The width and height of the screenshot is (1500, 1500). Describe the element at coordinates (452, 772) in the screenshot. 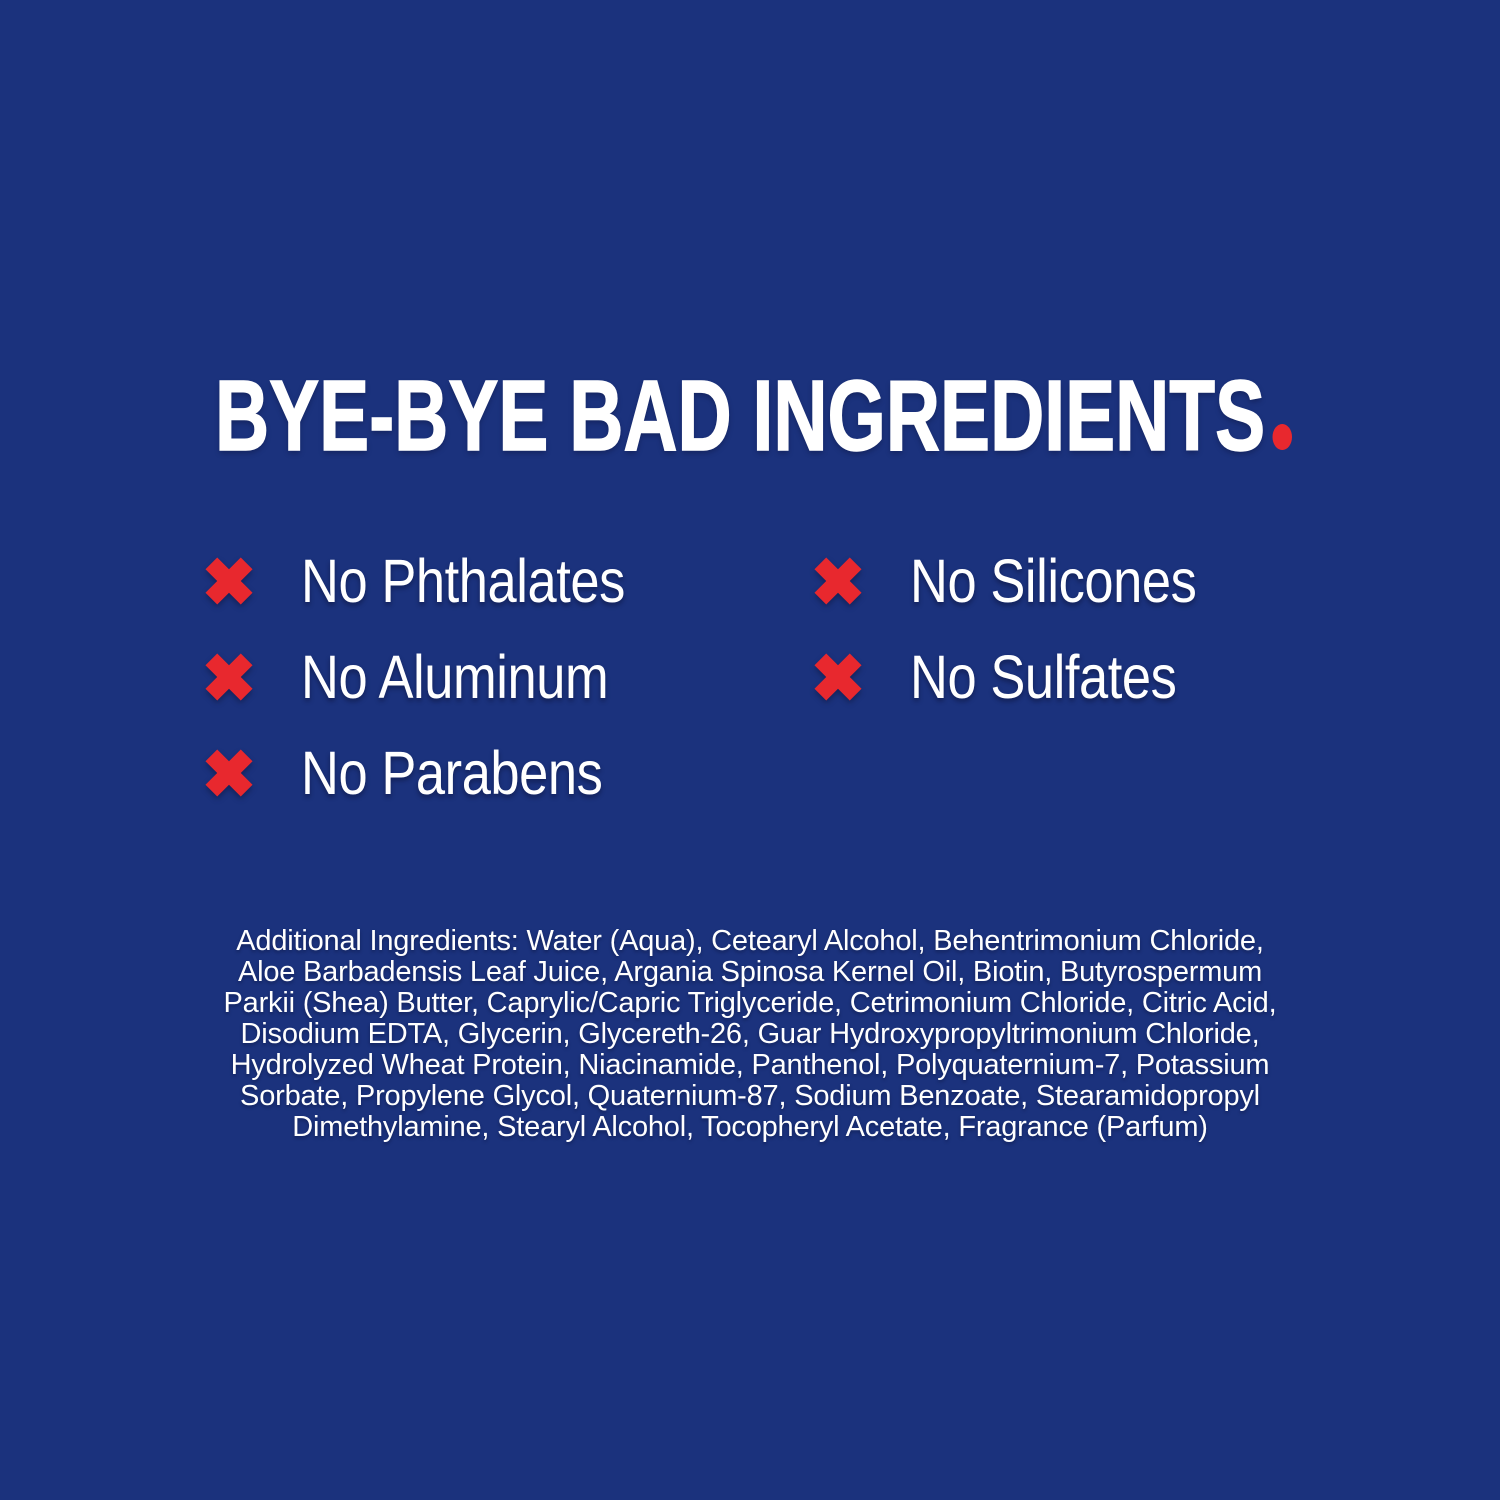

I see `claim-label: No Parabens` at that location.